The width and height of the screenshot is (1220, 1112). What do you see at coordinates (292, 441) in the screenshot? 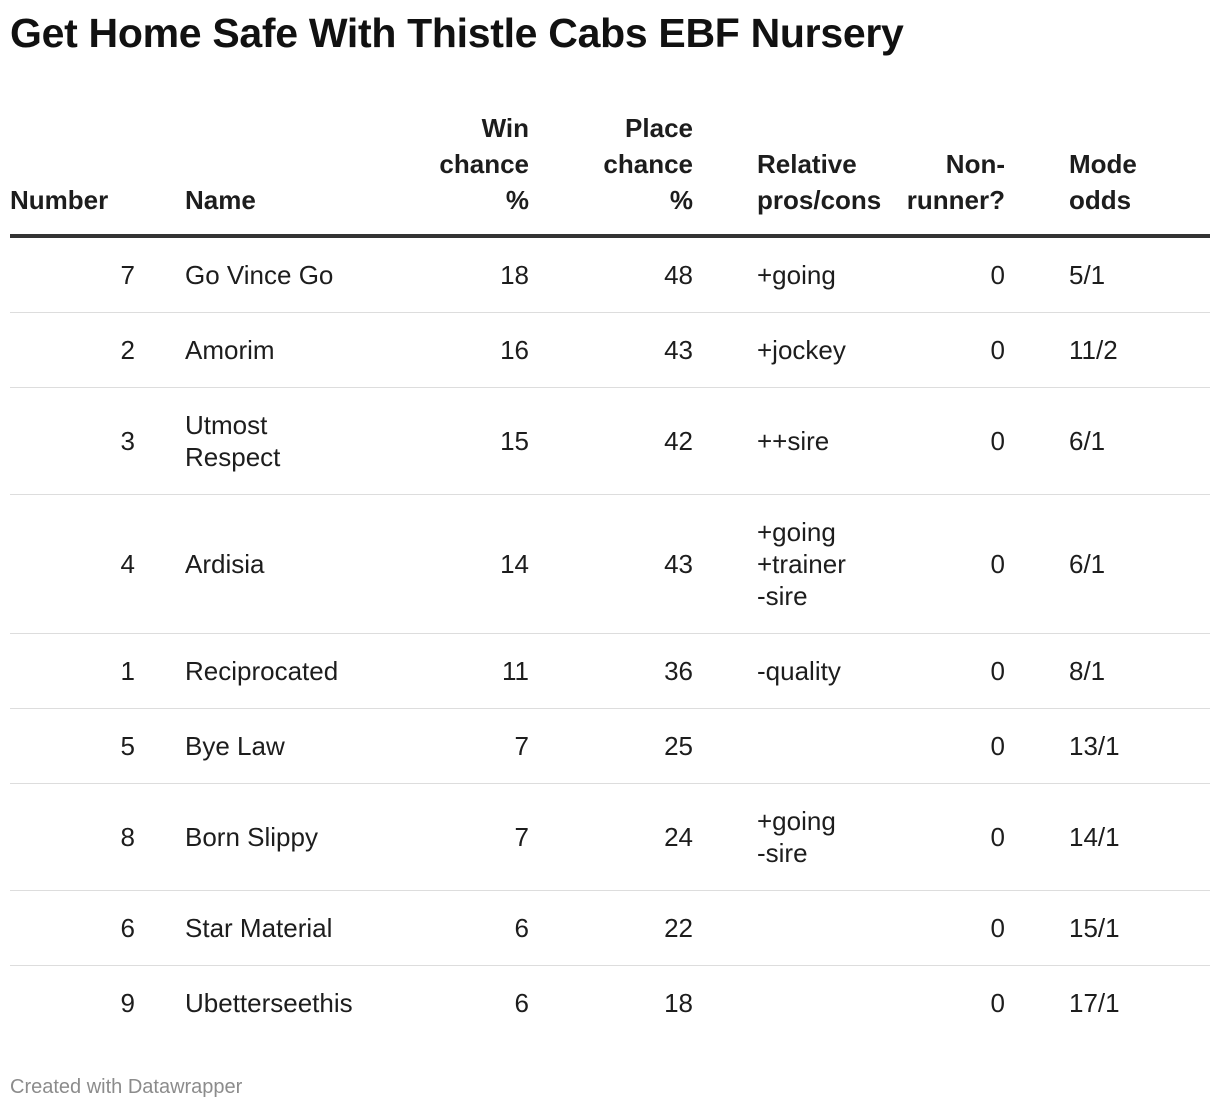
I see `cell-name: Utmost Respect` at bounding box center [292, 441].